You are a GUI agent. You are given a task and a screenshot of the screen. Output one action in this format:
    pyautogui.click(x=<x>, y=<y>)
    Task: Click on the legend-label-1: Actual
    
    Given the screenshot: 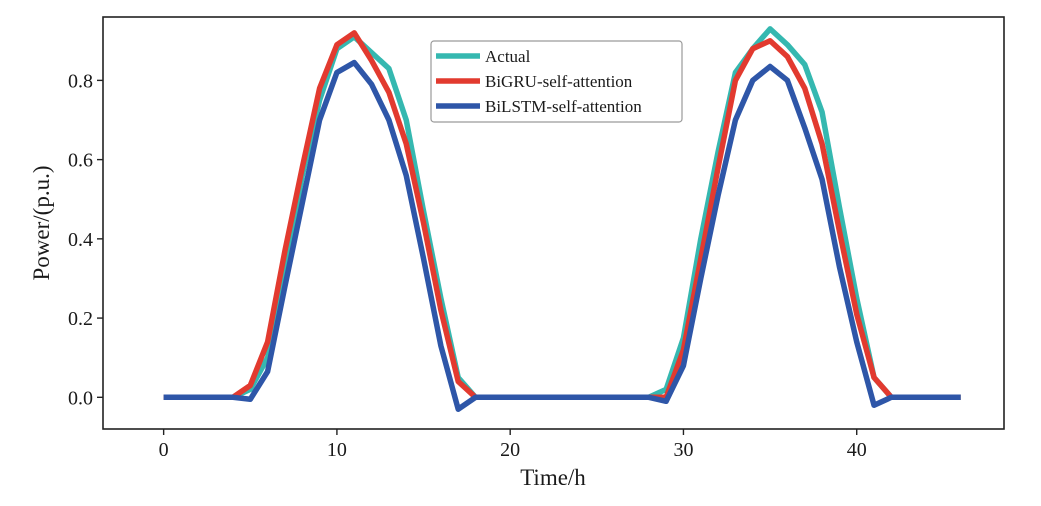 What is the action you would take?
    pyautogui.click(x=508, y=56)
    